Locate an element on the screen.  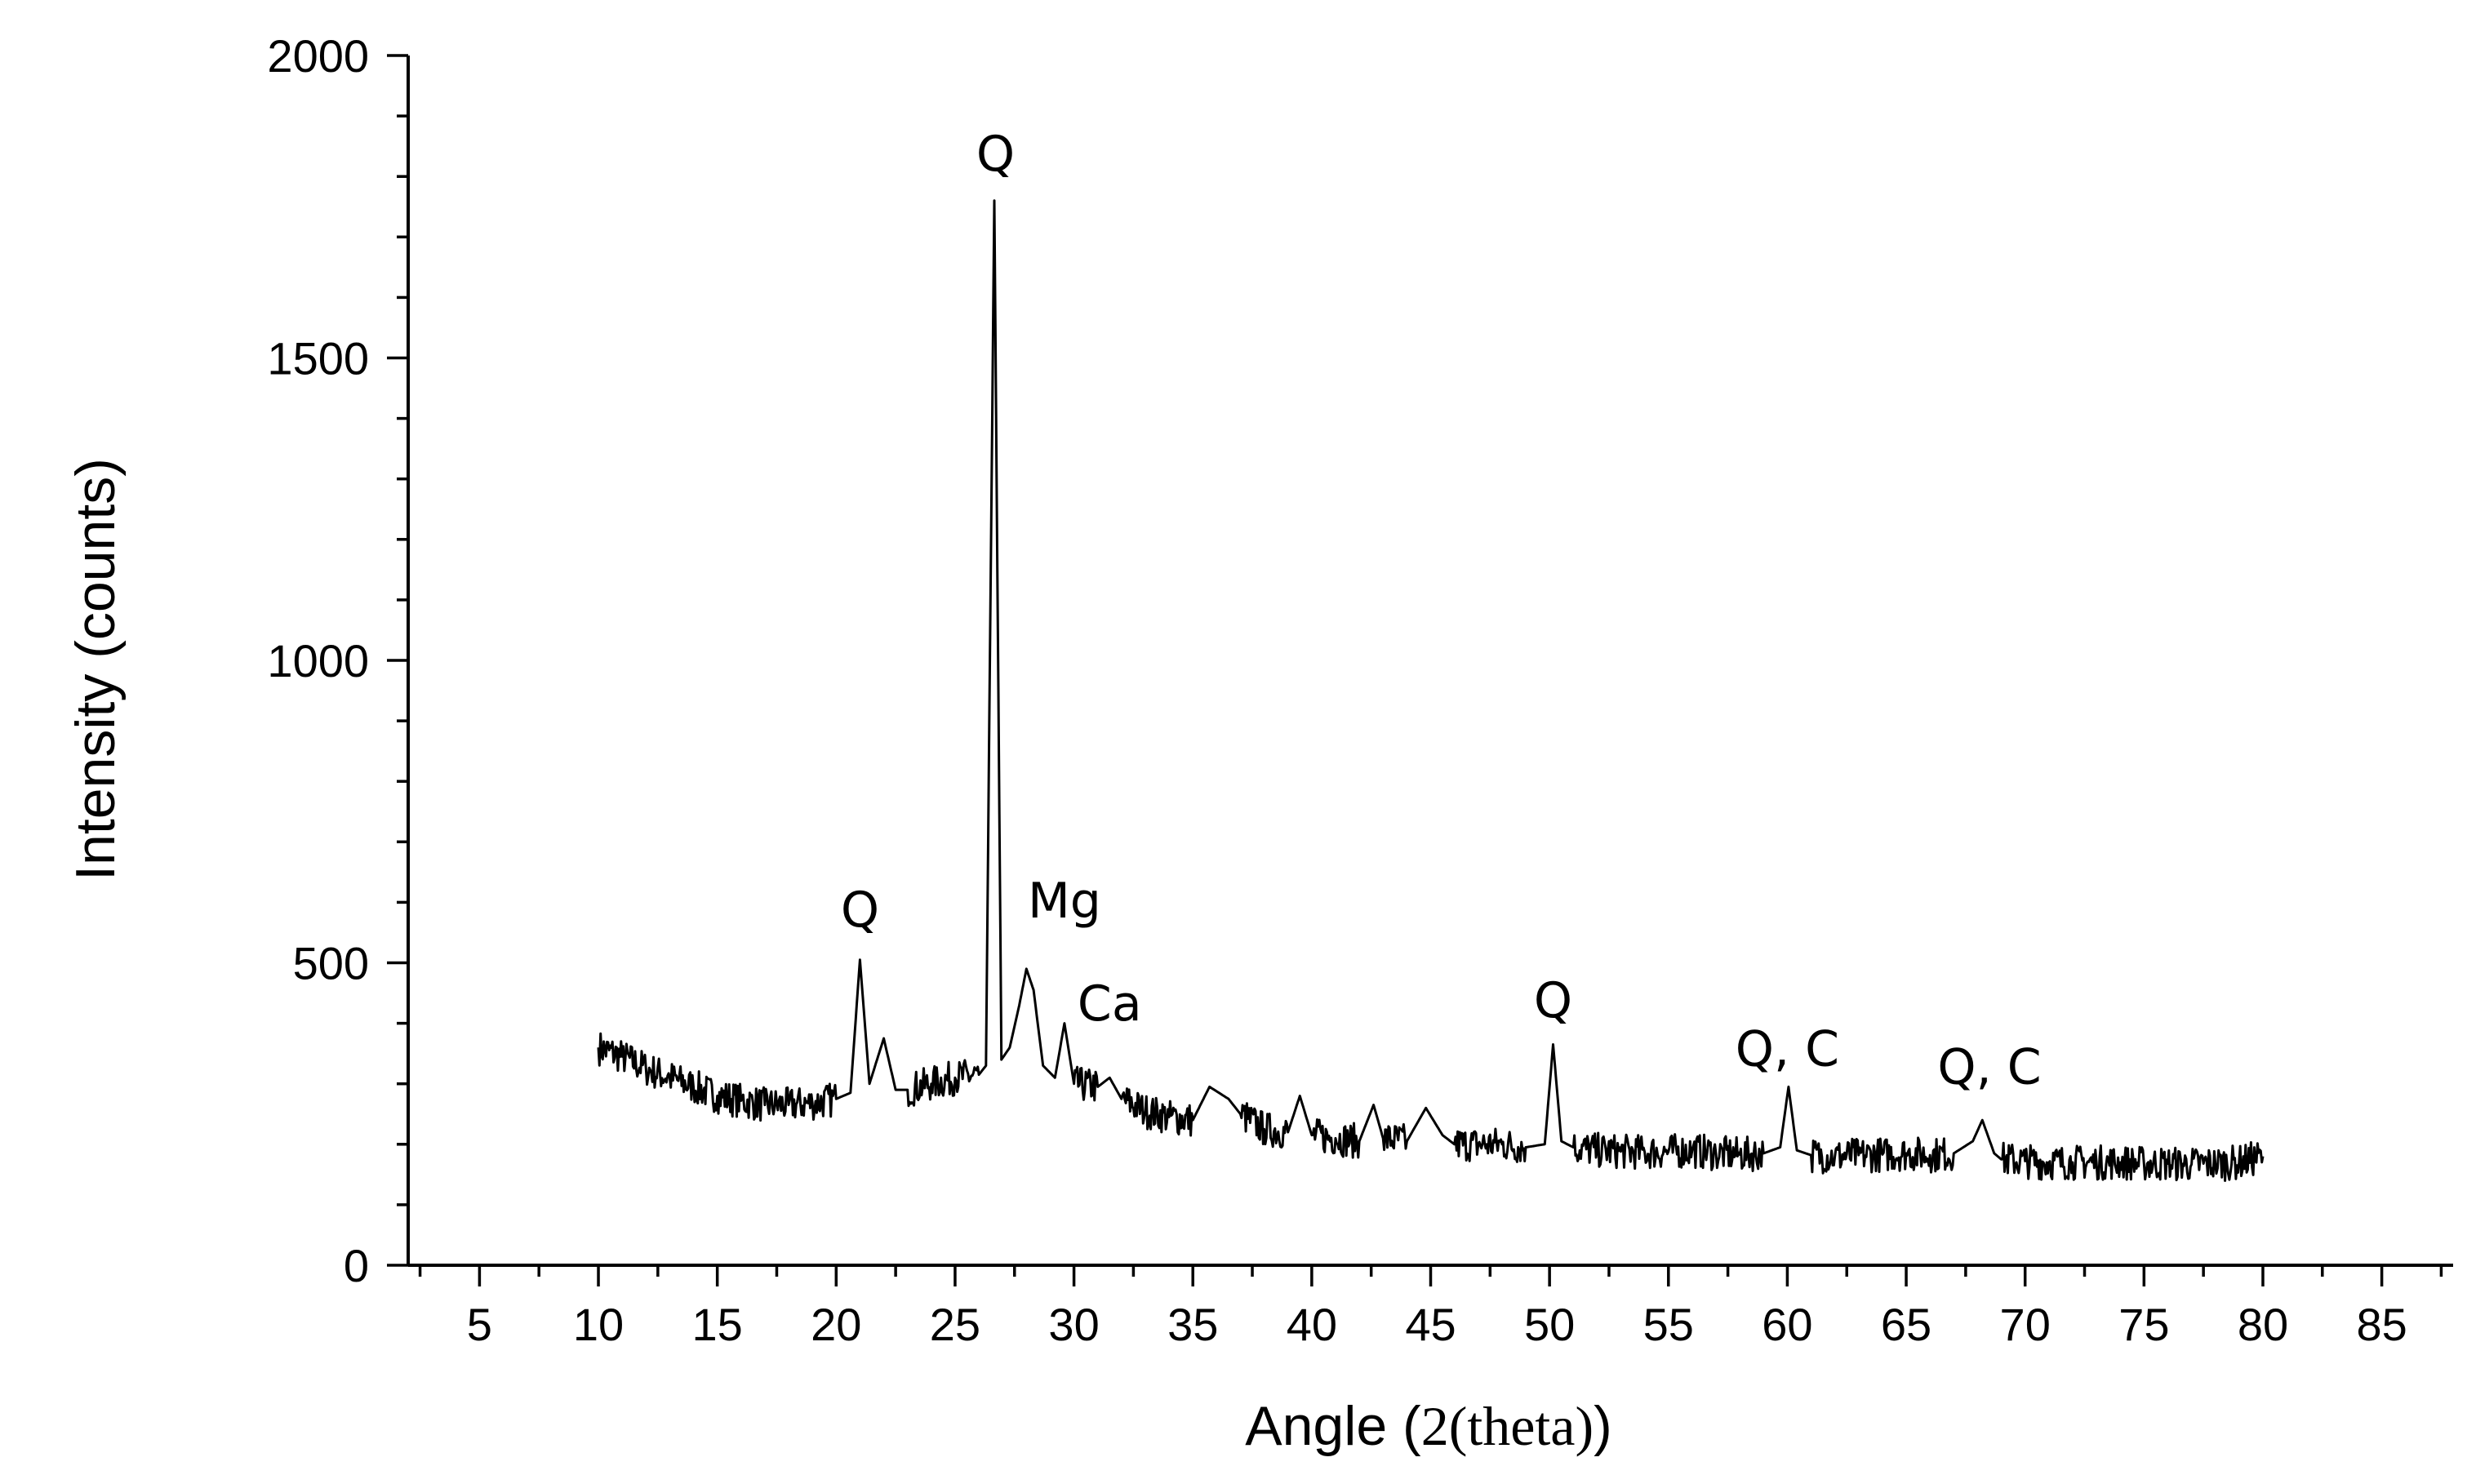
x-tick-label: 45 is located at coordinates (1430, 1324).